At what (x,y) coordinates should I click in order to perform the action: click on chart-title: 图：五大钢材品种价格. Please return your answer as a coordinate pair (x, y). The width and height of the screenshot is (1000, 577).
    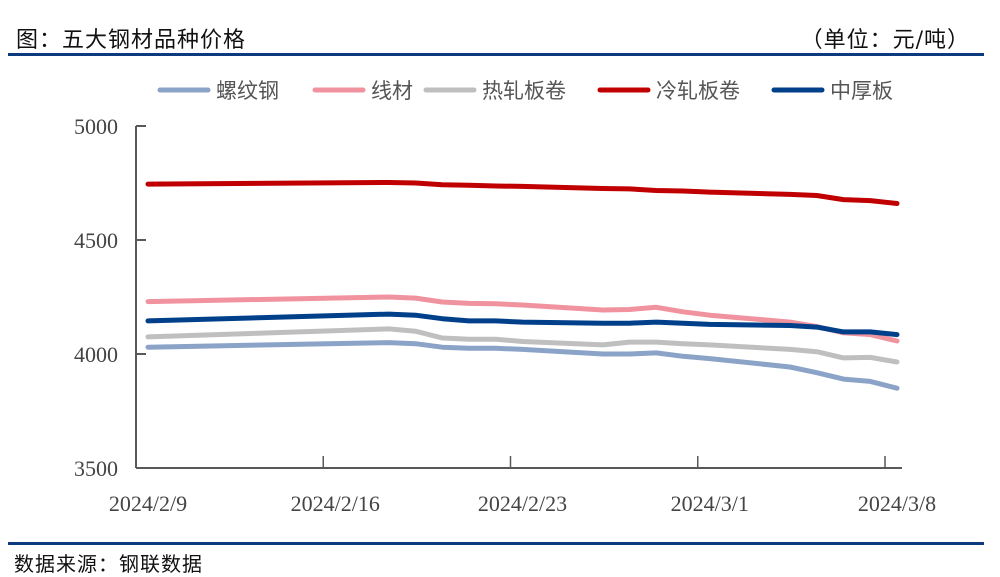
    Looking at the image, I should click on (131, 40).